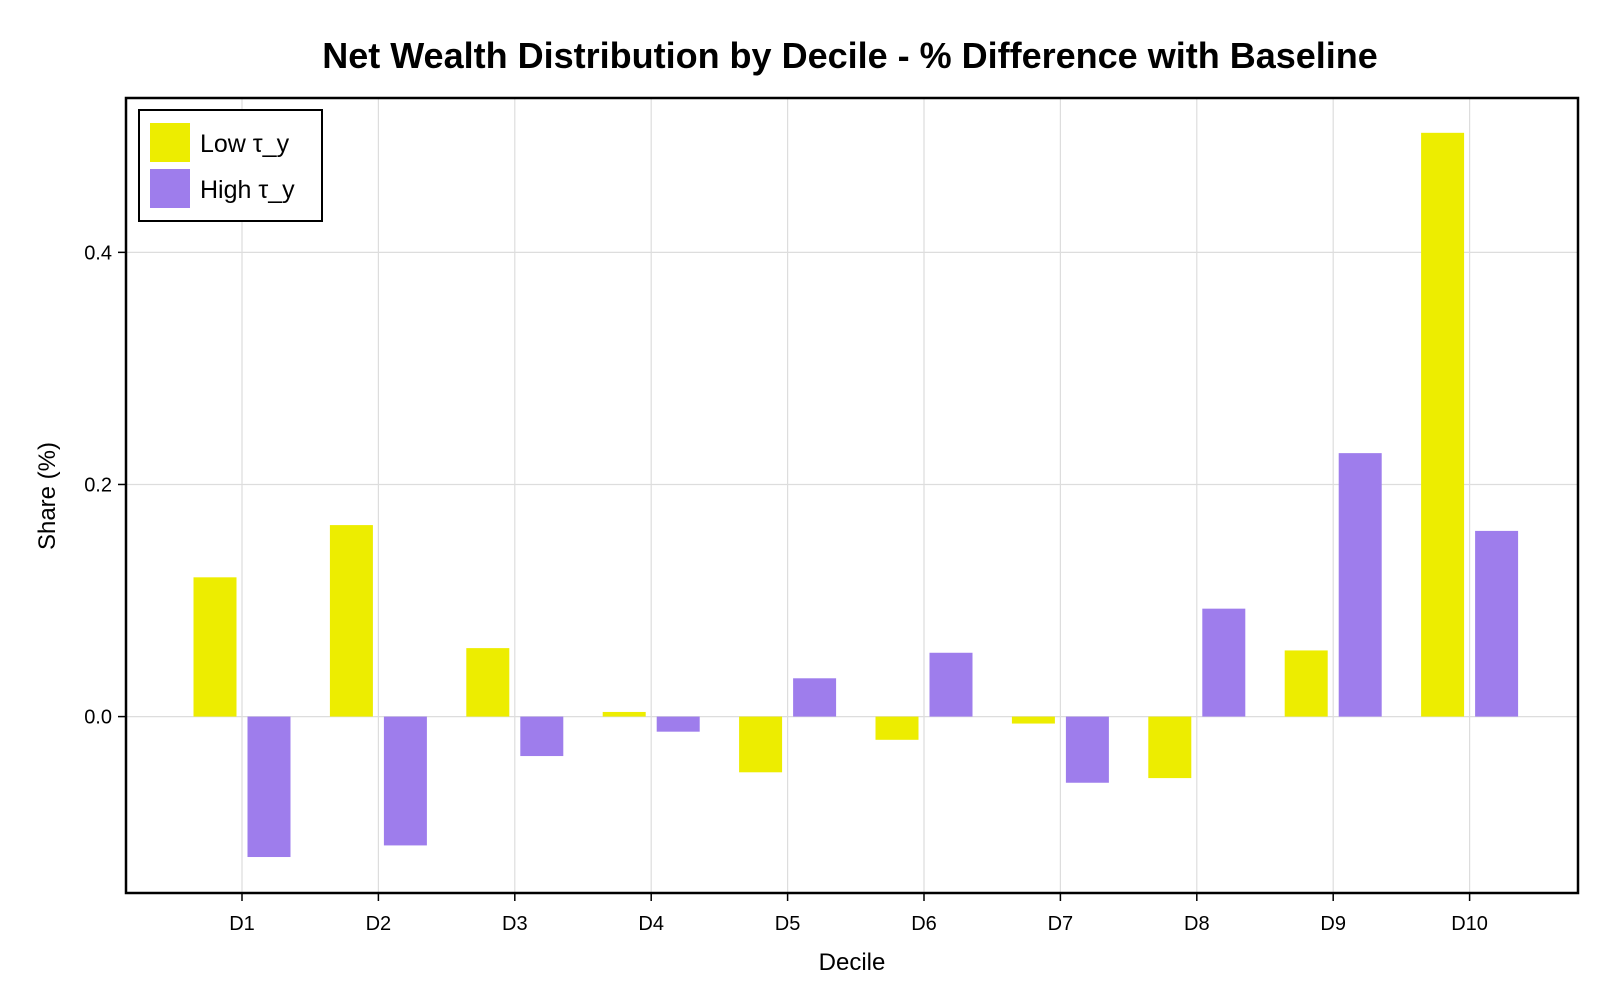 This screenshot has height=1000, width=1600. What do you see at coordinates (651, 924) in the screenshot?
I see `x-tick-label-d4: D4` at bounding box center [651, 924].